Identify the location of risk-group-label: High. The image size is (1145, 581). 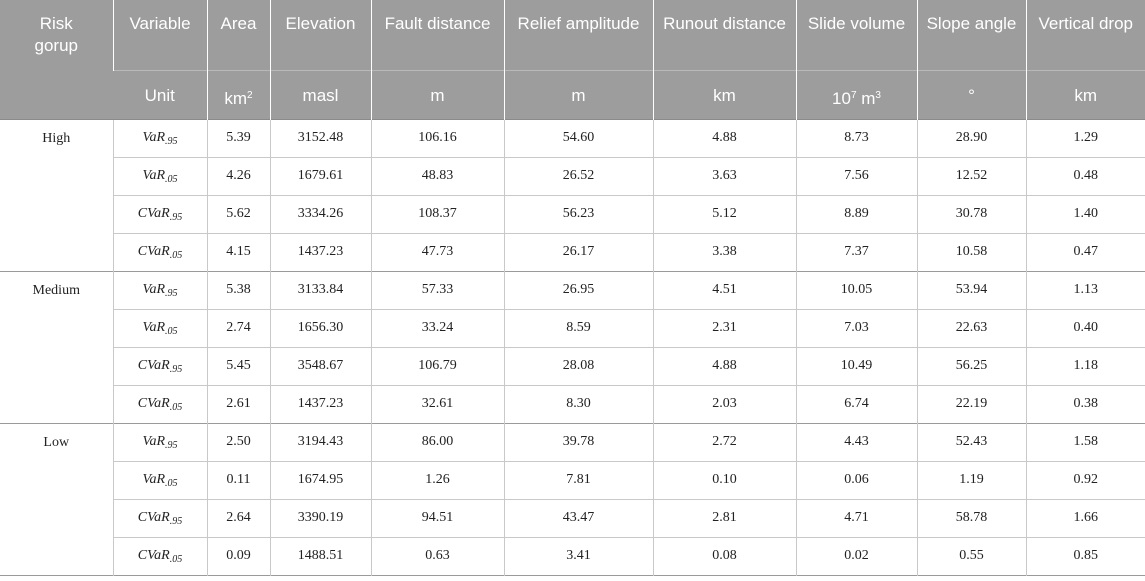
(56, 194).